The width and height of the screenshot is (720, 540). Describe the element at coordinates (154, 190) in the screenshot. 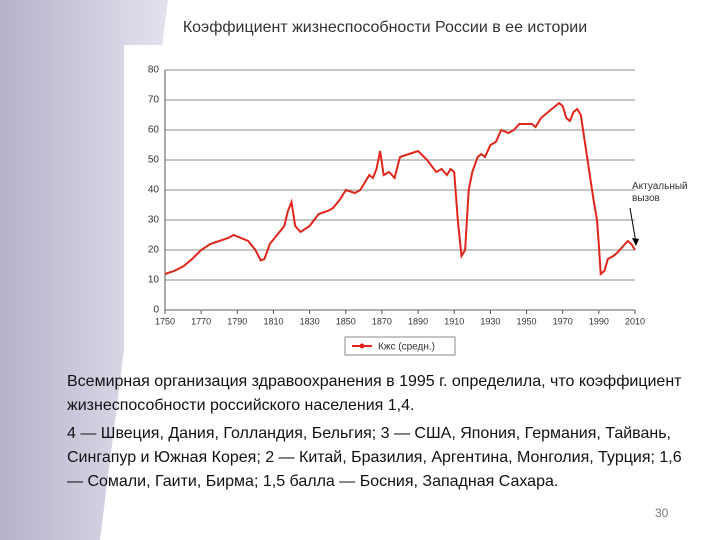

I see `y-tick-label: 40` at that location.